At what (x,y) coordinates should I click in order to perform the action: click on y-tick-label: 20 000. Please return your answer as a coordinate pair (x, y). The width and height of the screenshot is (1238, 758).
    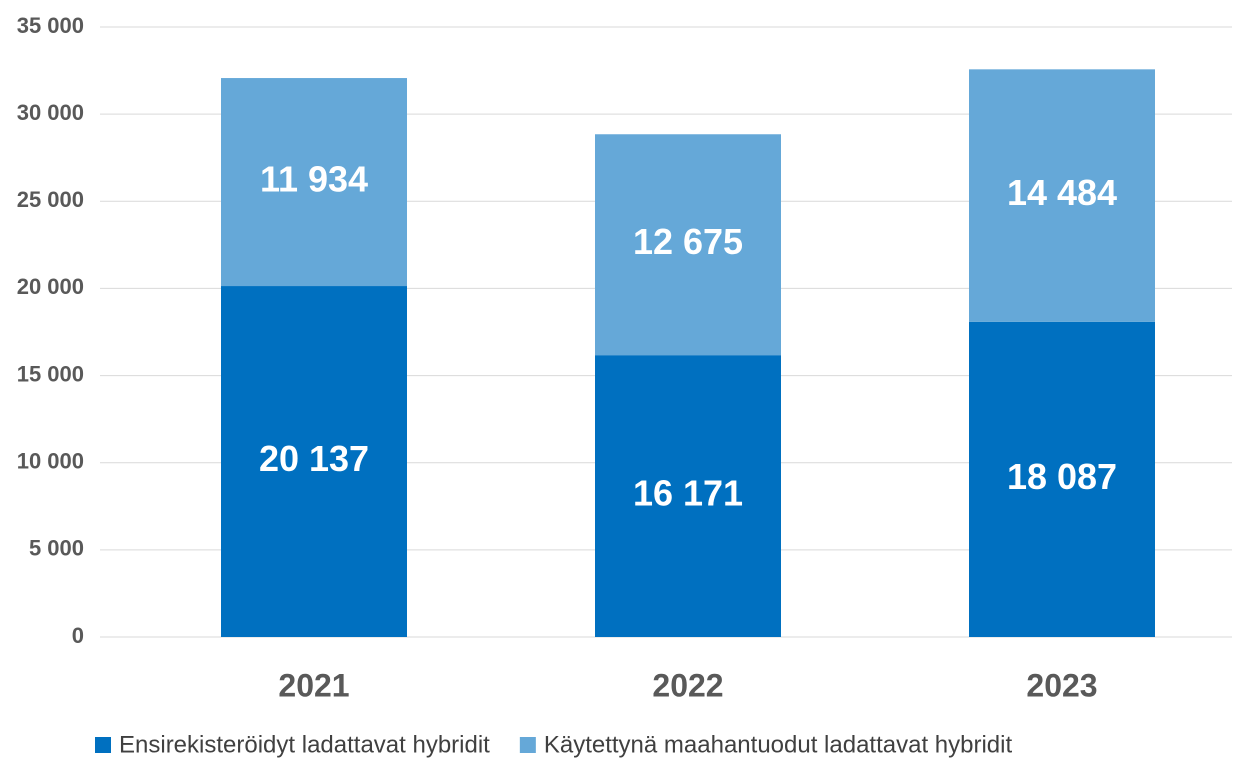
    Looking at the image, I should click on (50, 286).